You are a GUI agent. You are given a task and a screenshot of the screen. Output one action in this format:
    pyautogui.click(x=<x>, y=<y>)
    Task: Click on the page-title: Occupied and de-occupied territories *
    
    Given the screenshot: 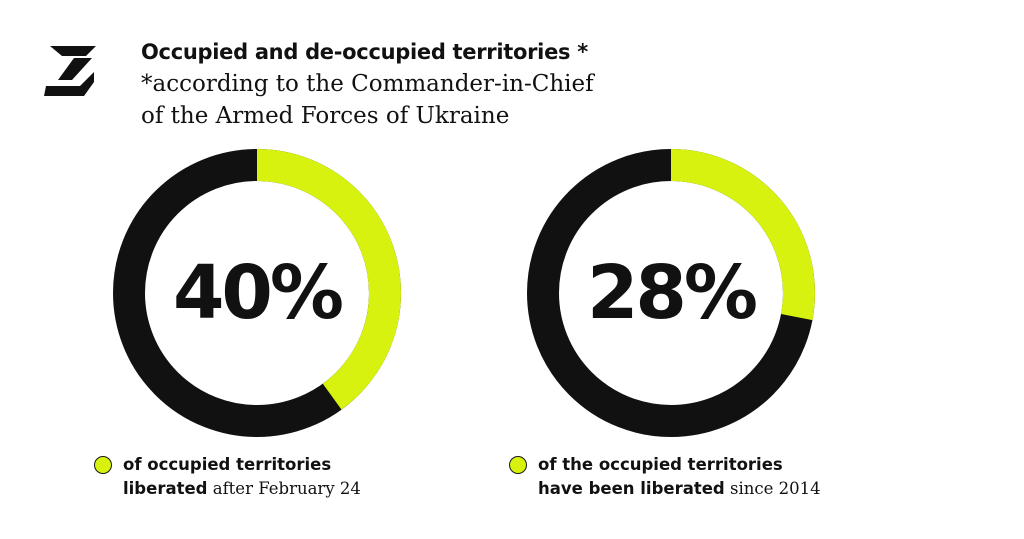 What is the action you would take?
    pyautogui.click(x=364, y=52)
    